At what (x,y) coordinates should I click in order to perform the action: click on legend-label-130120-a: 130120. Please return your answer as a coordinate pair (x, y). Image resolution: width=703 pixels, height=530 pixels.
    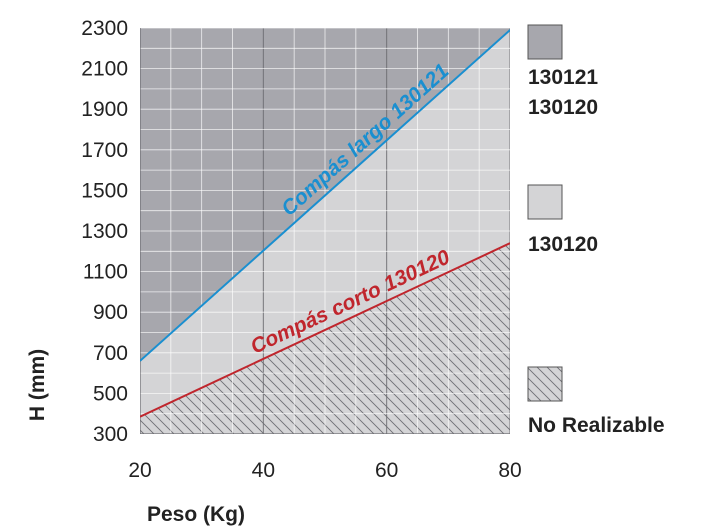
    Looking at the image, I should click on (563, 107).